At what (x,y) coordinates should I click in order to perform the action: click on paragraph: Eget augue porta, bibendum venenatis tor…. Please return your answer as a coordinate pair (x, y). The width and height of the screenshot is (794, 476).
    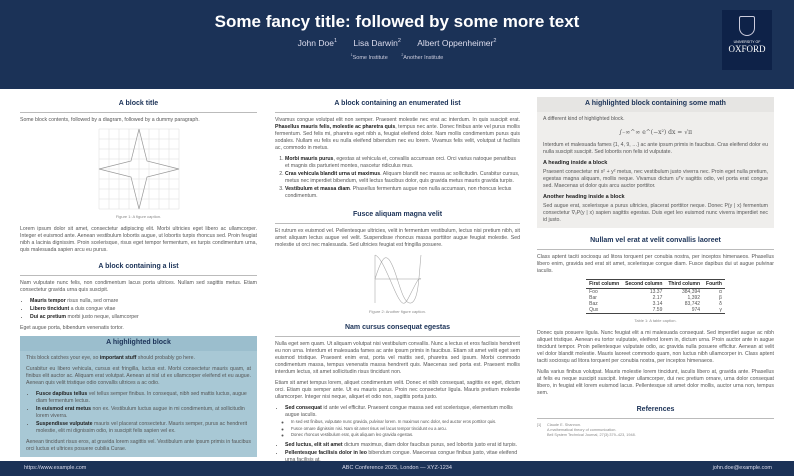
    Looking at the image, I should click on (72, 328).